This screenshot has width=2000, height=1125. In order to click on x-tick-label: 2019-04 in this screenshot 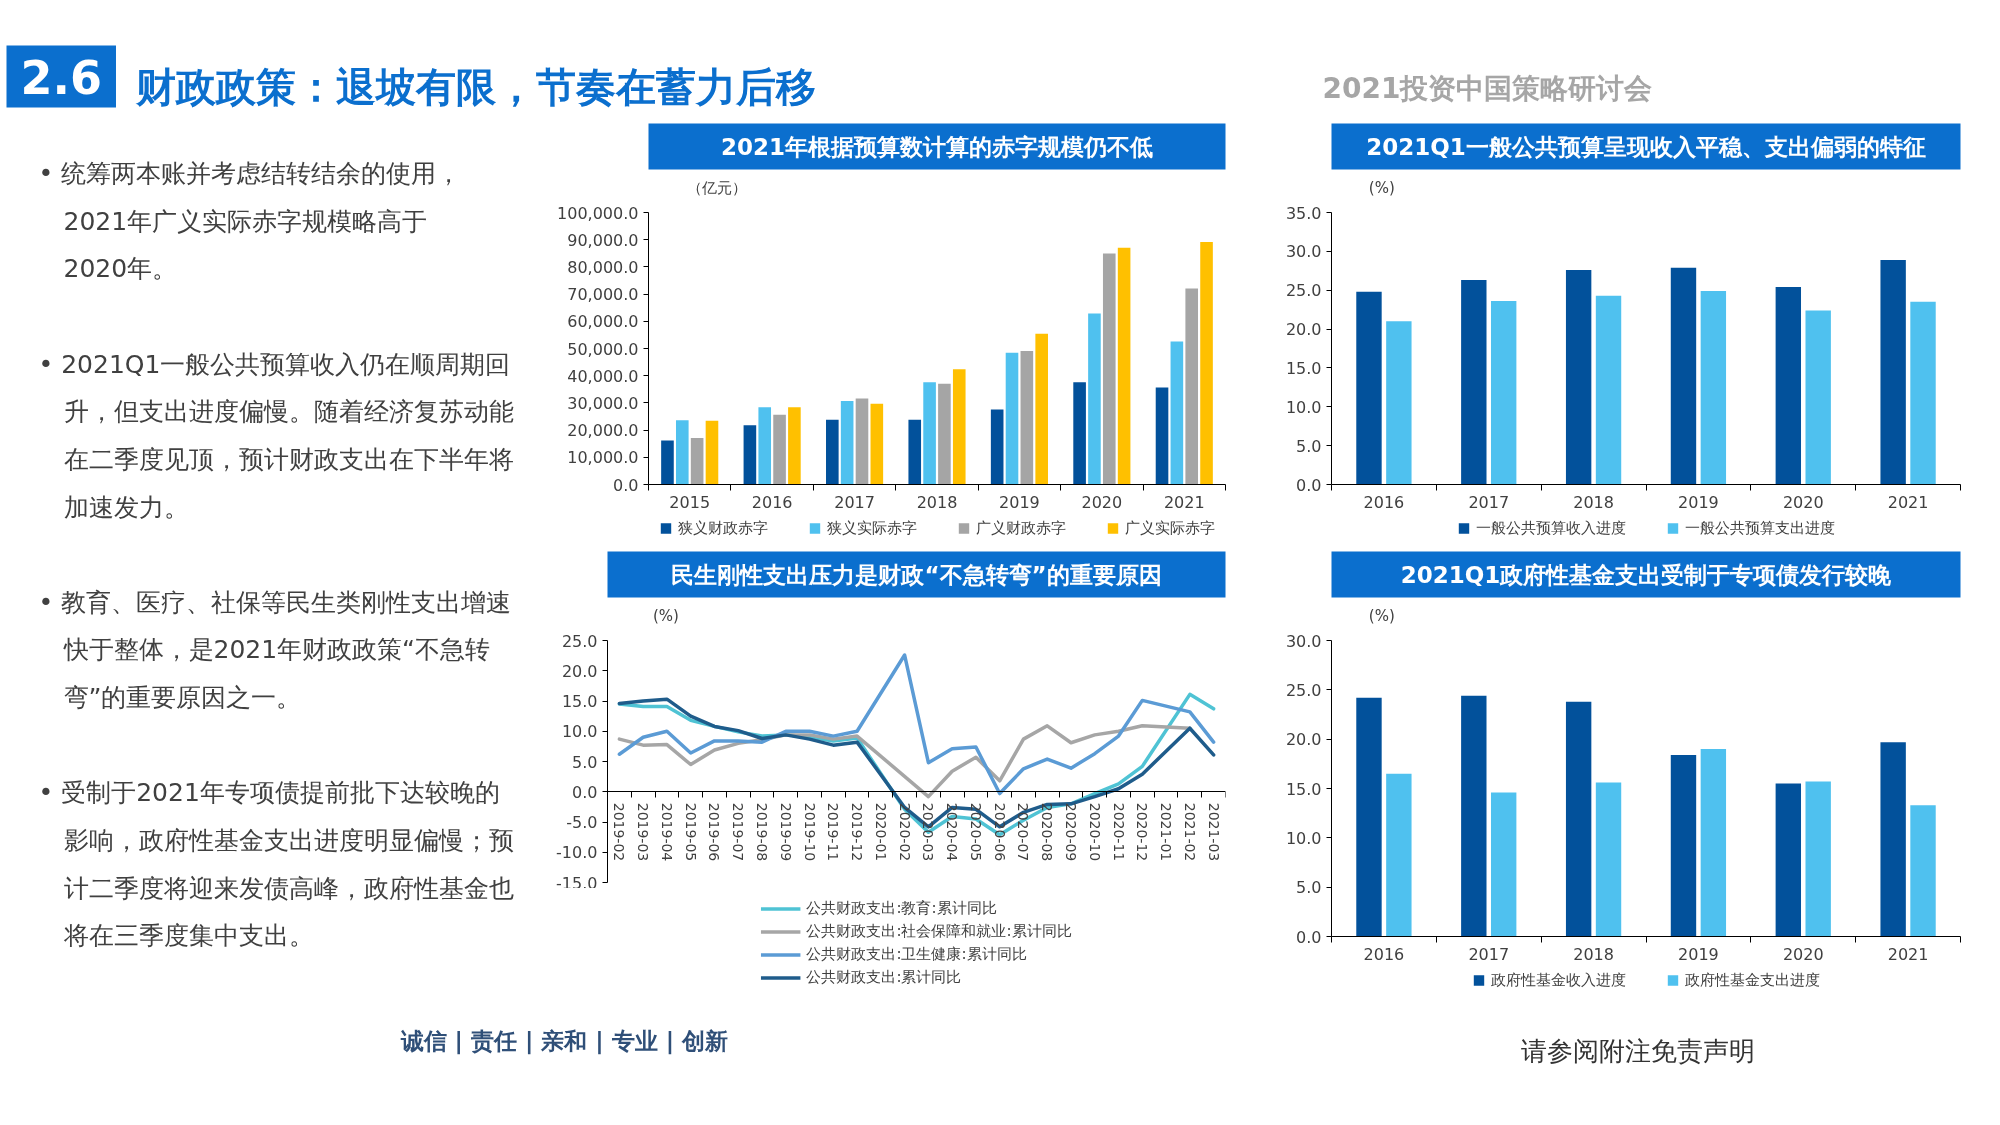, I will do `click(666, 832)`.